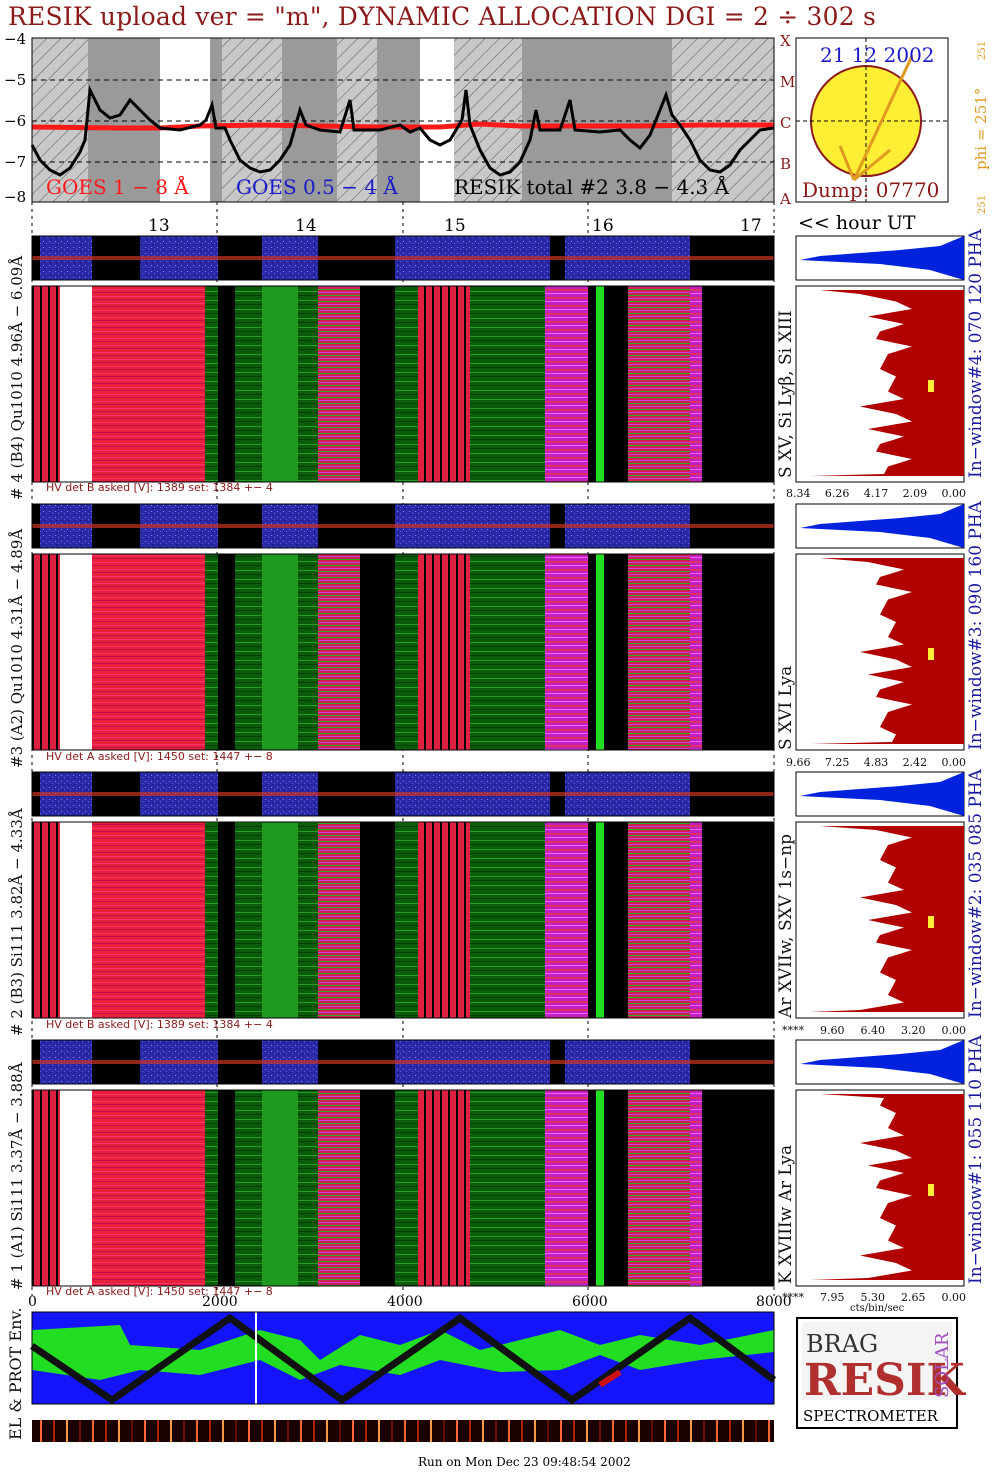 The height and width of the screenshot is (1477, 1004). What do you see at coordinates (524, 1462) in the screenshot?
I see `footer-run-date: Run on Mon Dec 23 09:48:54 2002` at bounding box center [524, 1462].